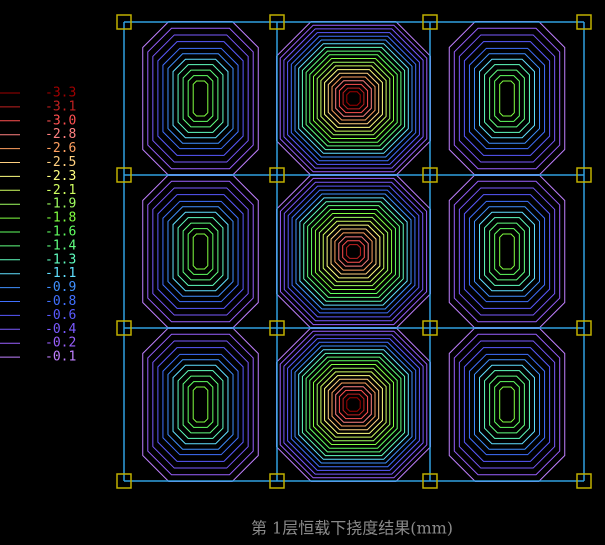 Image resolution: width=605 pixels, height=545 pixels. What do you see at coordinates (60, 301) in the screenshot?
I see `legend-label: -0.8` at bounding box center [60, 301].